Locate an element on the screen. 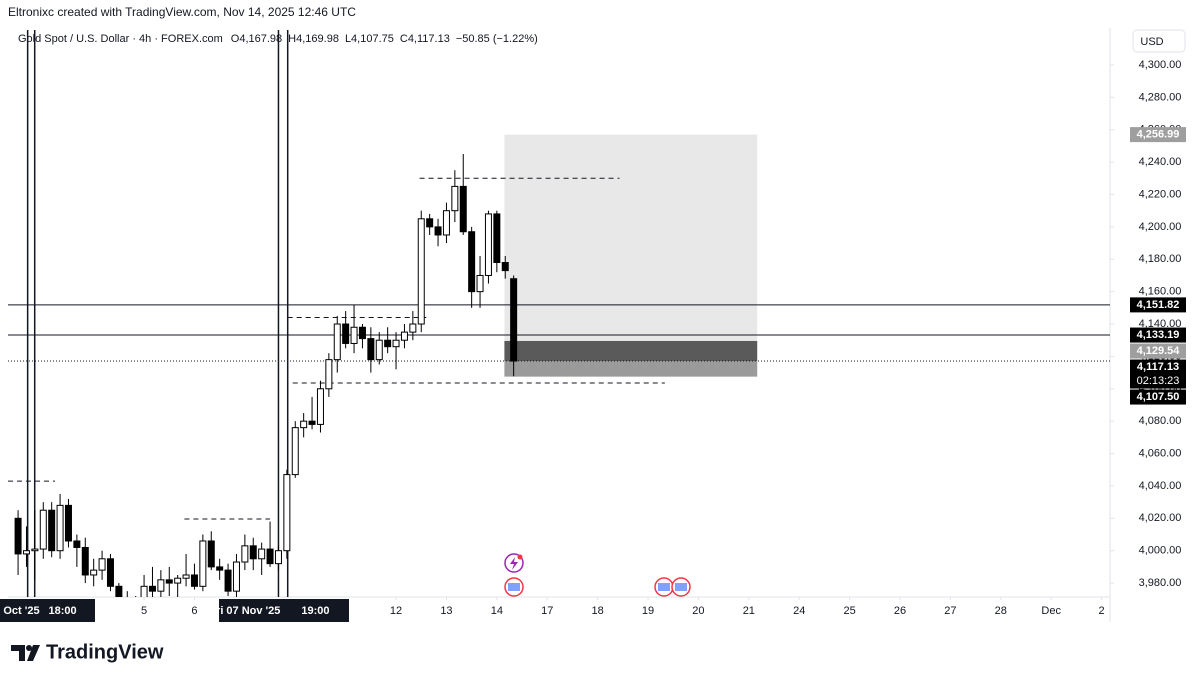  legend-value: L4,107.75 is located at coordinates (369, 39).